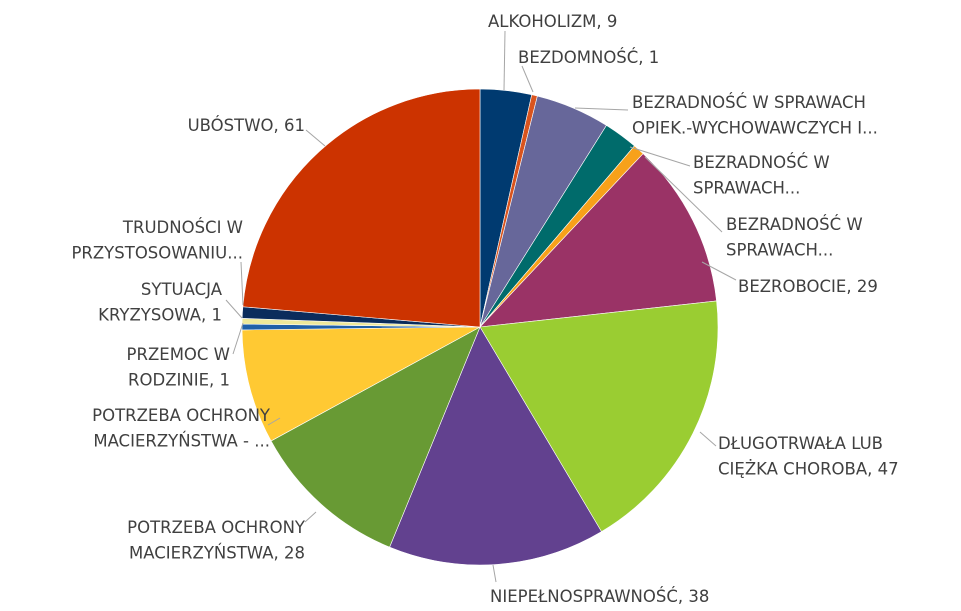 This screenshot has height=611, width=961. What do you see at coordinates (217, 552) in the screenshot?
I see `slice-label-line: MACIERZYŃSTWA, 28` at bounding box center [217, 552].